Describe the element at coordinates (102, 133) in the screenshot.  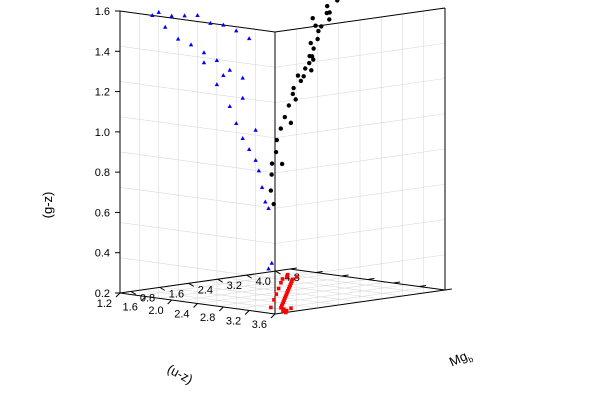
I see `z-tick-label: 1.0` at that location.